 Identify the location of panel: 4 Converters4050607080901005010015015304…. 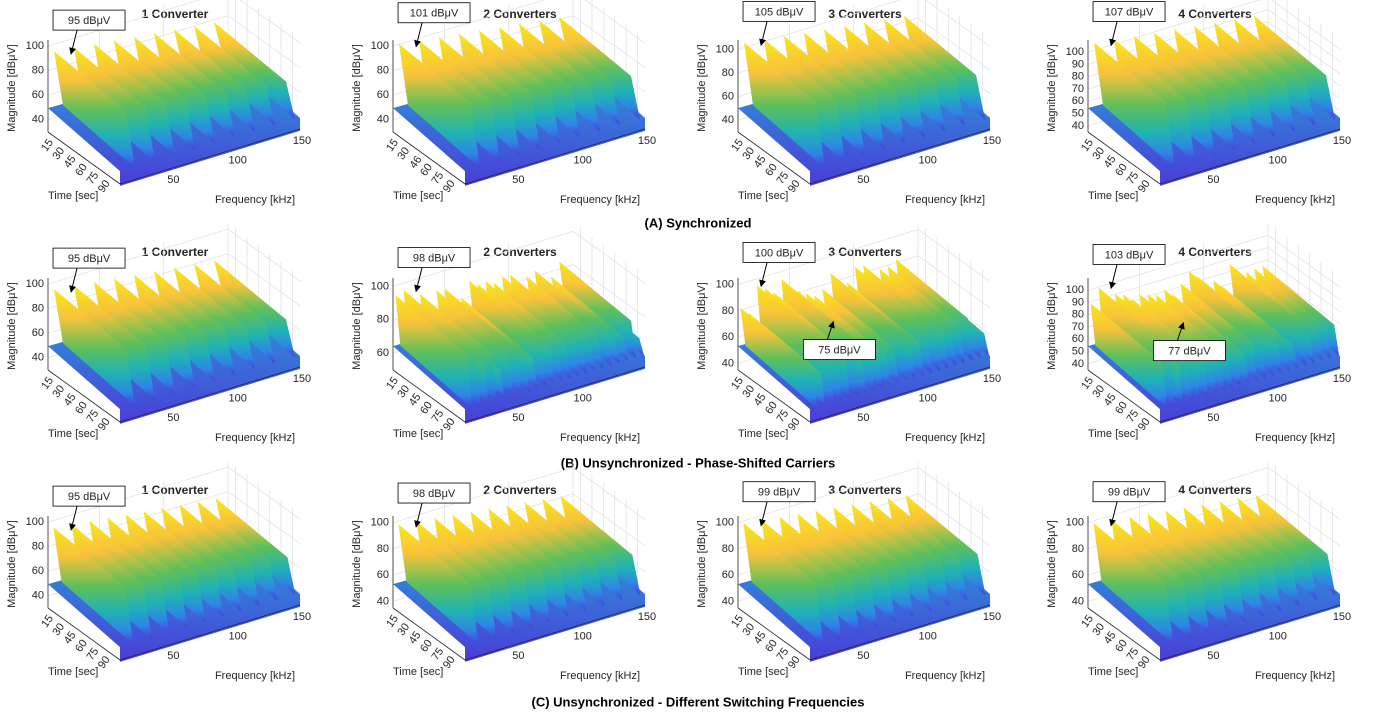
(1198, 333).